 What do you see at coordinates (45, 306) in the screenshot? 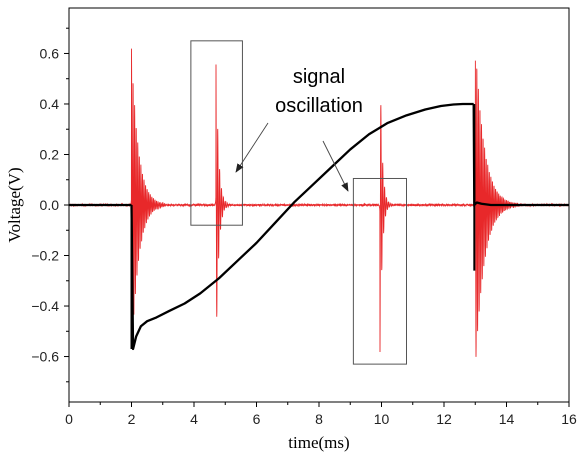
I see `y-tick-label: −0.4` at bounding box center [45, 306].